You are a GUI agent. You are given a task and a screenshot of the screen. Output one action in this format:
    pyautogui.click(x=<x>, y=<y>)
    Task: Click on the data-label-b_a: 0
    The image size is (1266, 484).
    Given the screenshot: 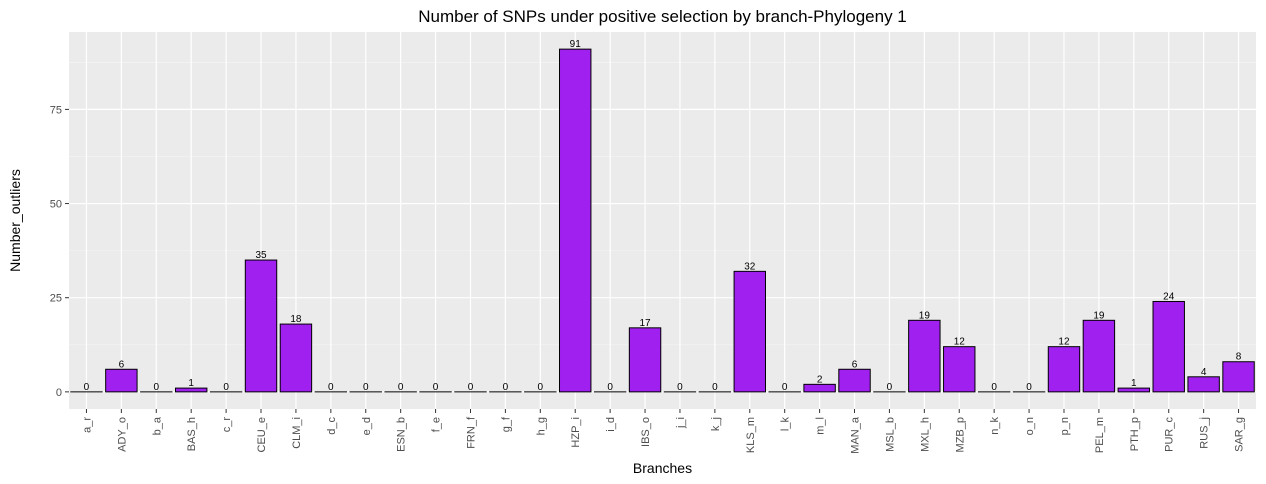 What is the action you would take?
    pyautogui.click(x=156, y=387)
    